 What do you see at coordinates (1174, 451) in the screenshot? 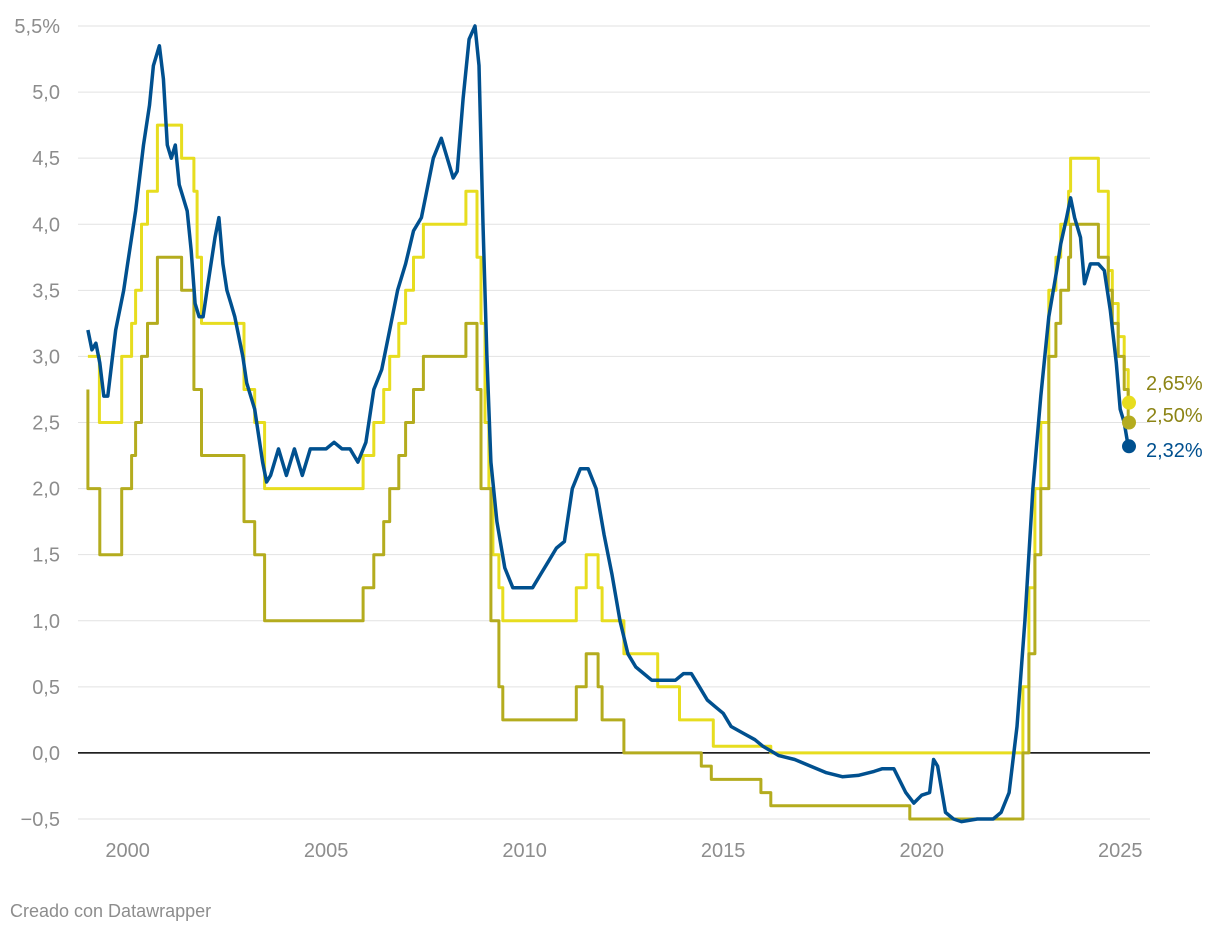
I see `series-end-label: 2,32%` at bounding box center [1174, 451].